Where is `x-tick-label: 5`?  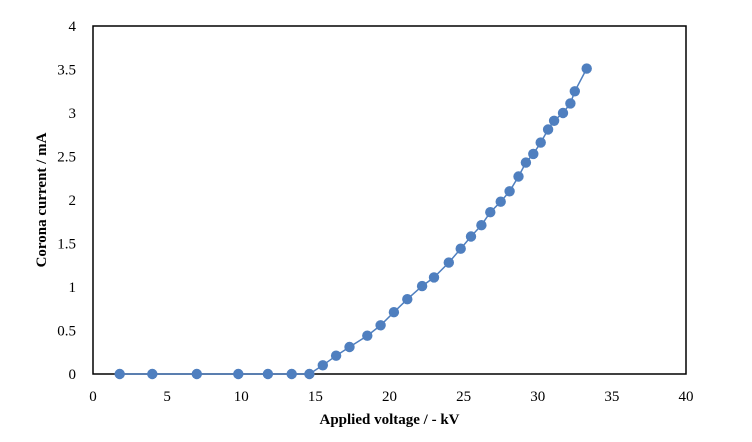
x-tick-label: 5 is located at coordinates (167, 397).